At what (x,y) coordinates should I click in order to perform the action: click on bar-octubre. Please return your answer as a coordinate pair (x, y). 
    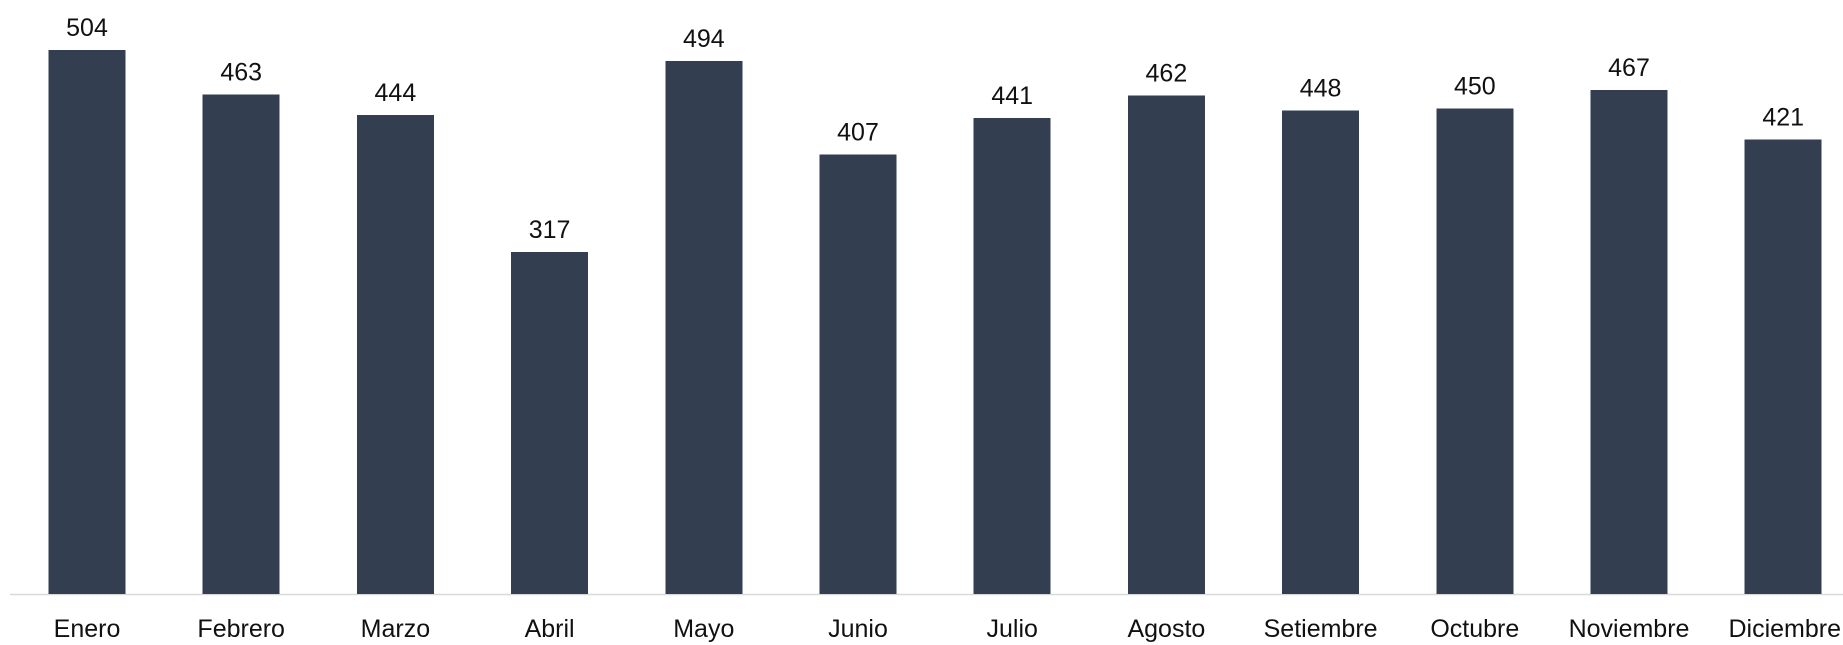
    Looking at the image, I should click on (1475, 351).